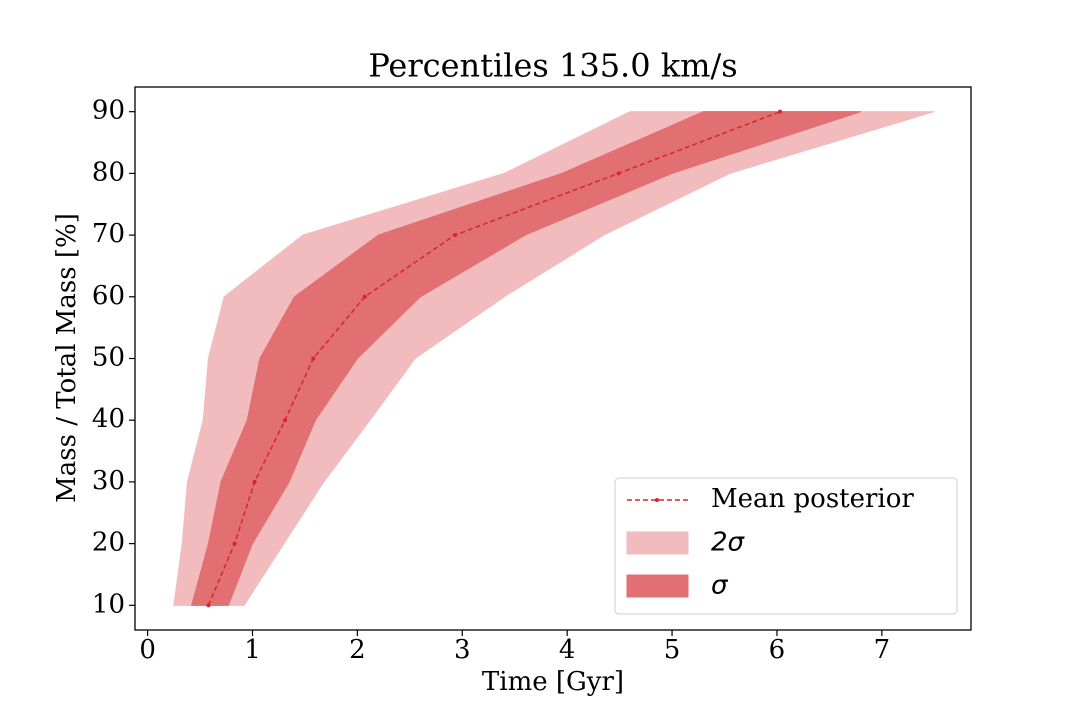 This screenshot has width=1080, height=725. What do you see at coordinates (252, 650) in the screenshot?
I see `x-tick-label: 1` at bounding box center [252, 650].